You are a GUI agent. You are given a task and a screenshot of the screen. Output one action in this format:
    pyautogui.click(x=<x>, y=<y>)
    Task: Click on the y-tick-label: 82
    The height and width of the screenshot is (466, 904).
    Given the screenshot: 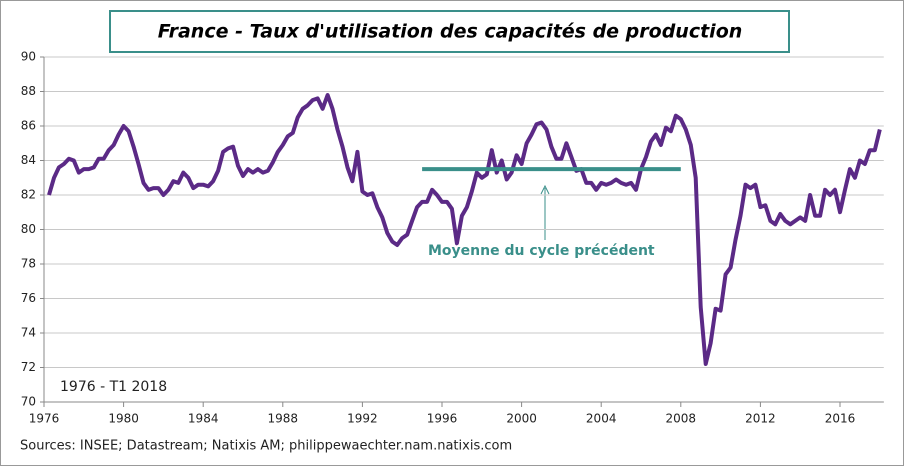 What is the action you would take?
    pyautogui.click(x=28, y=195)
    